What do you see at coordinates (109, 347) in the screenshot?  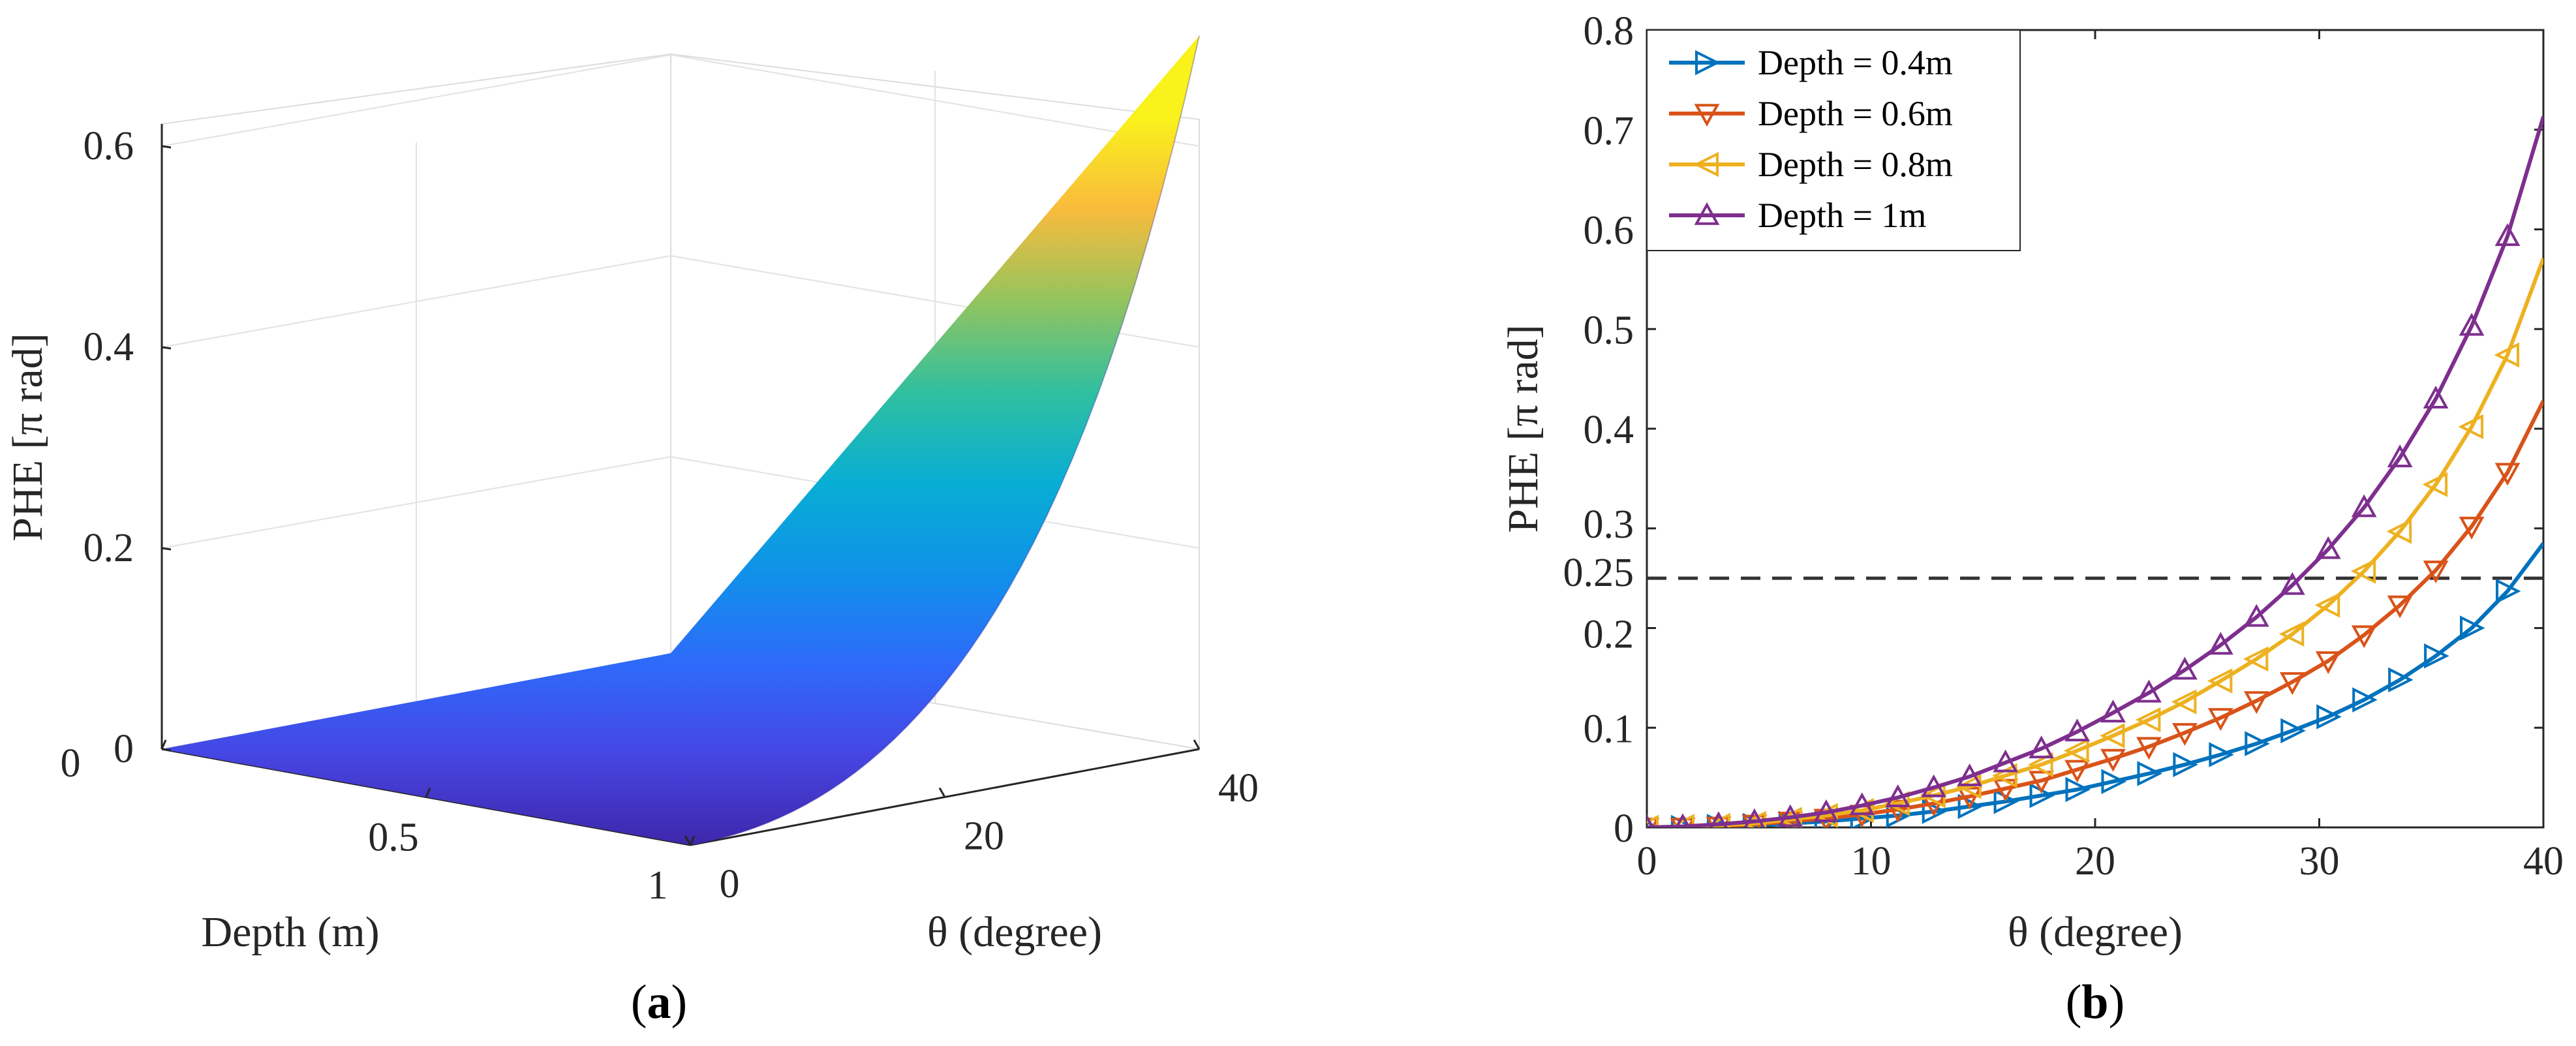 I see `z-tick-label: 0.4` at bounding box center [109, 347].